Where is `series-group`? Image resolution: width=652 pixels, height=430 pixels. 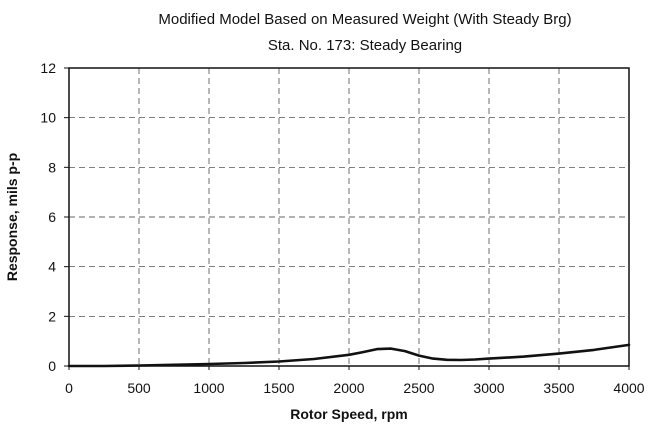
series-group is located at coordinates (349, 355).